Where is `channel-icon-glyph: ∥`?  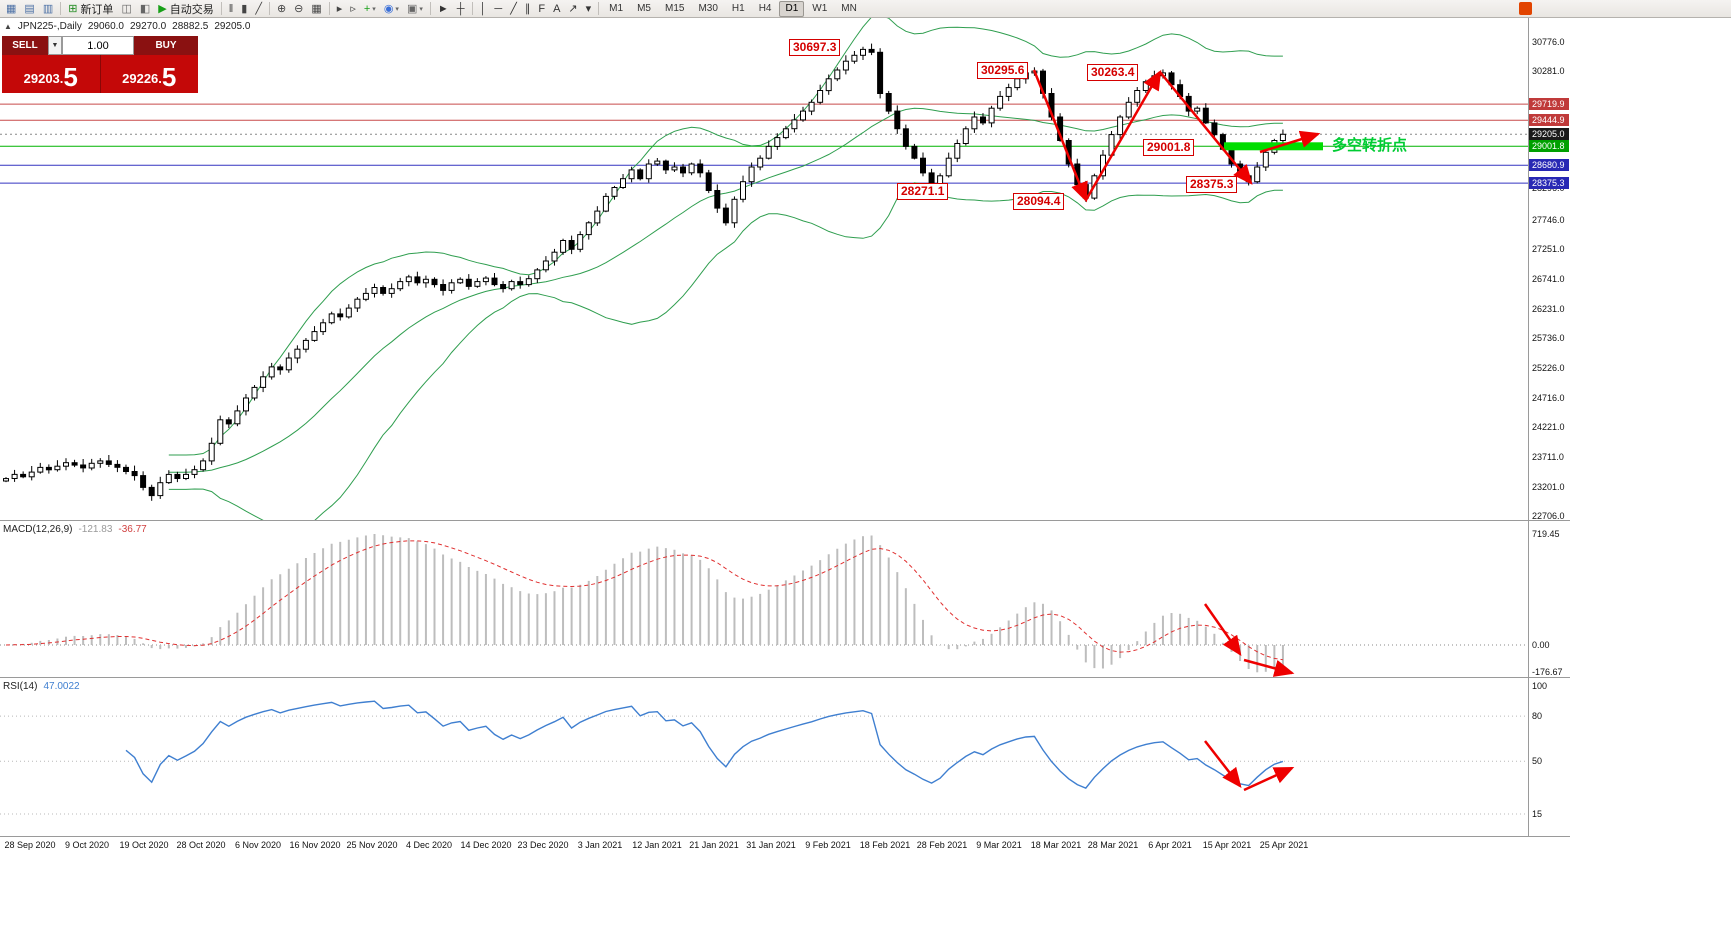
channel-icon-glyph: ∥ is located at coordinates (527, 9).